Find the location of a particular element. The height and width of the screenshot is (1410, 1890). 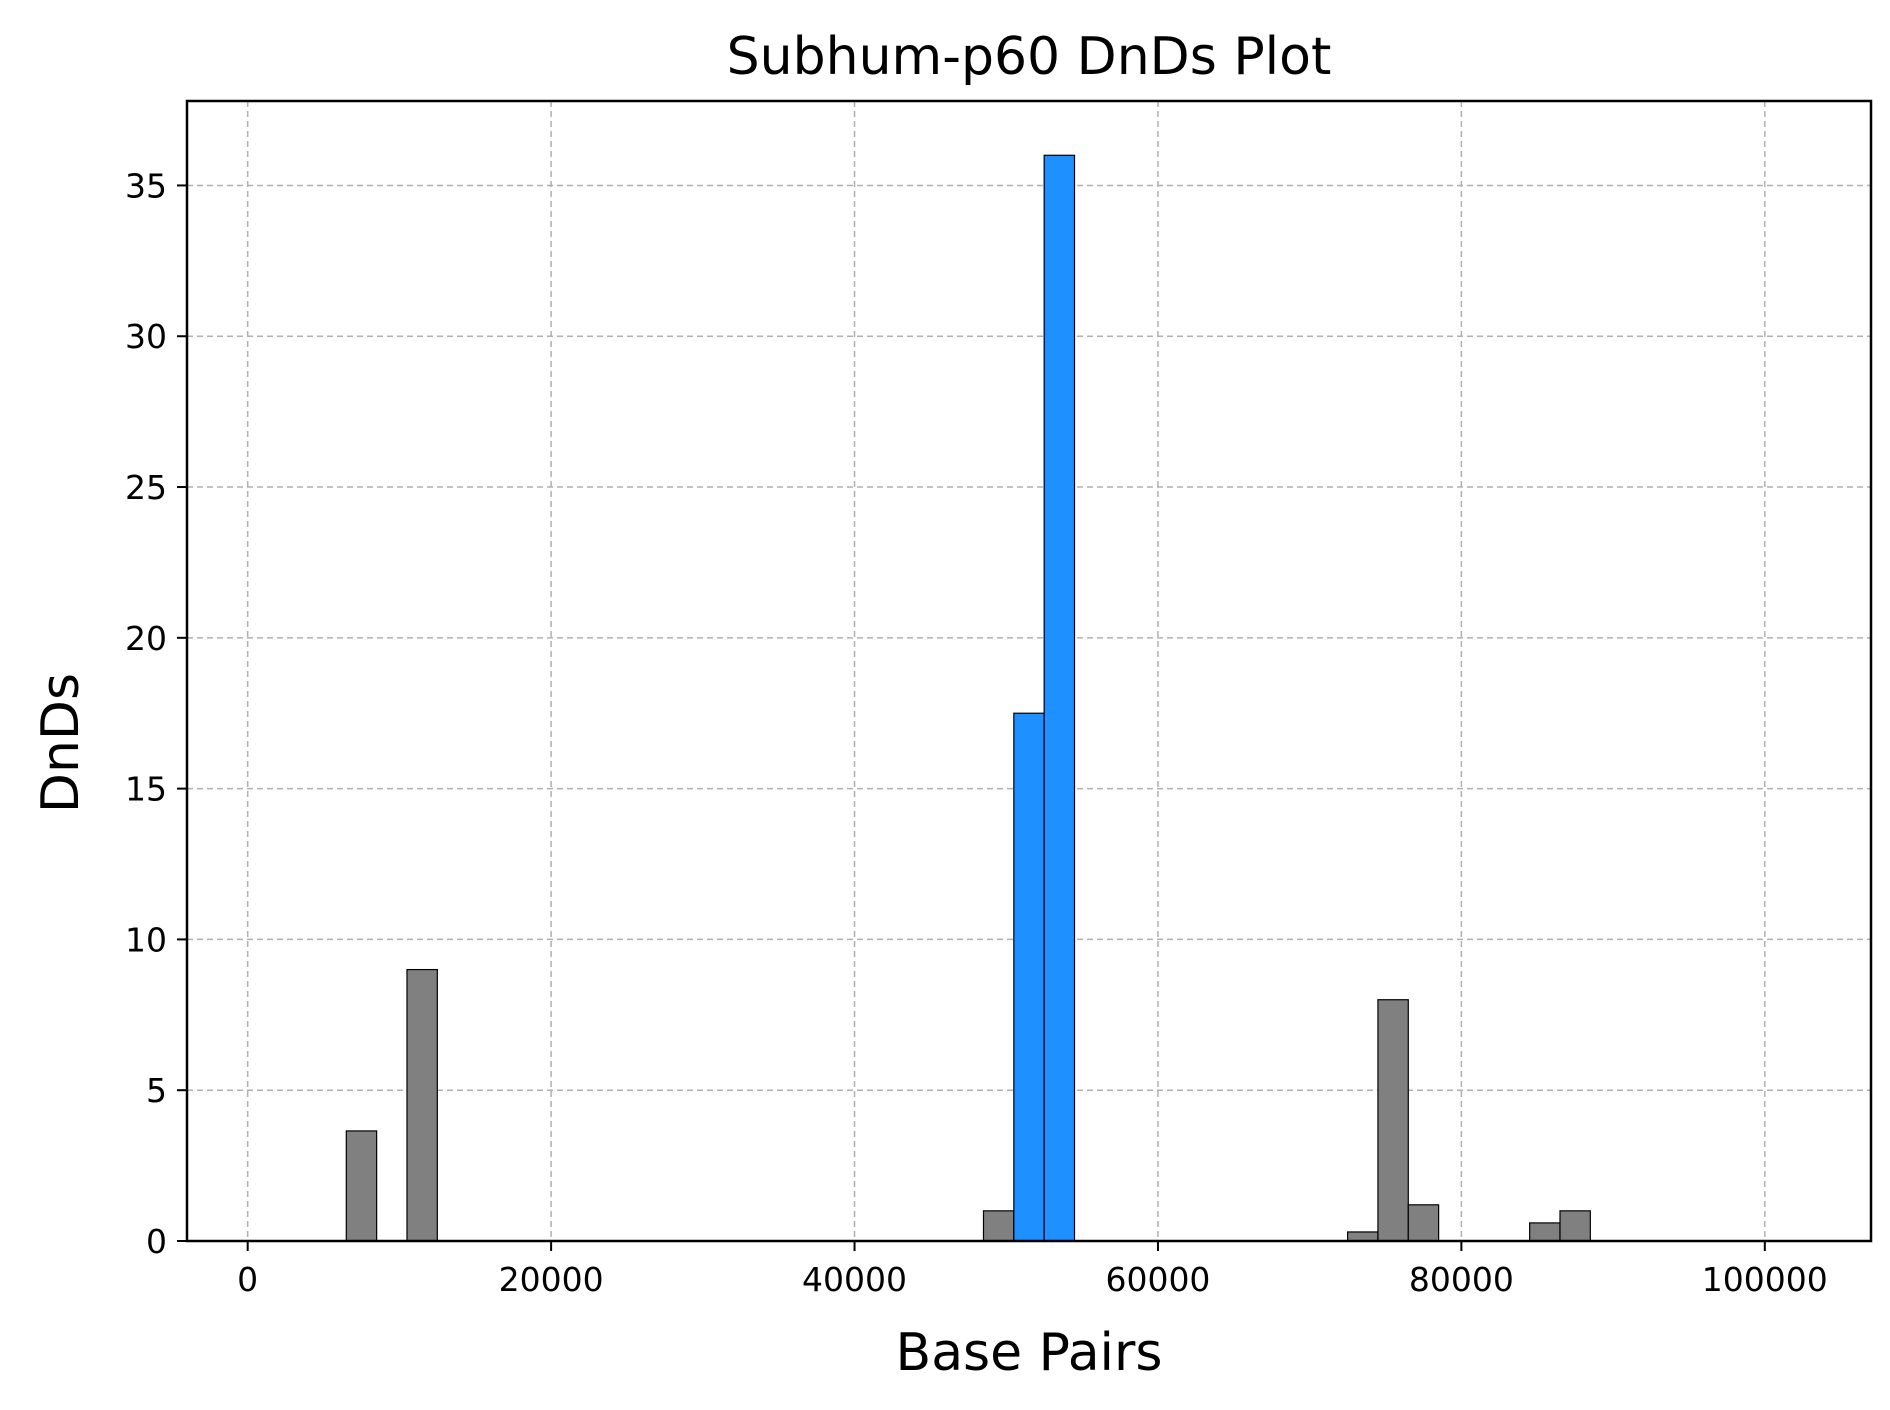

y-tick-label: 25 is located at coordinates (146, 487).